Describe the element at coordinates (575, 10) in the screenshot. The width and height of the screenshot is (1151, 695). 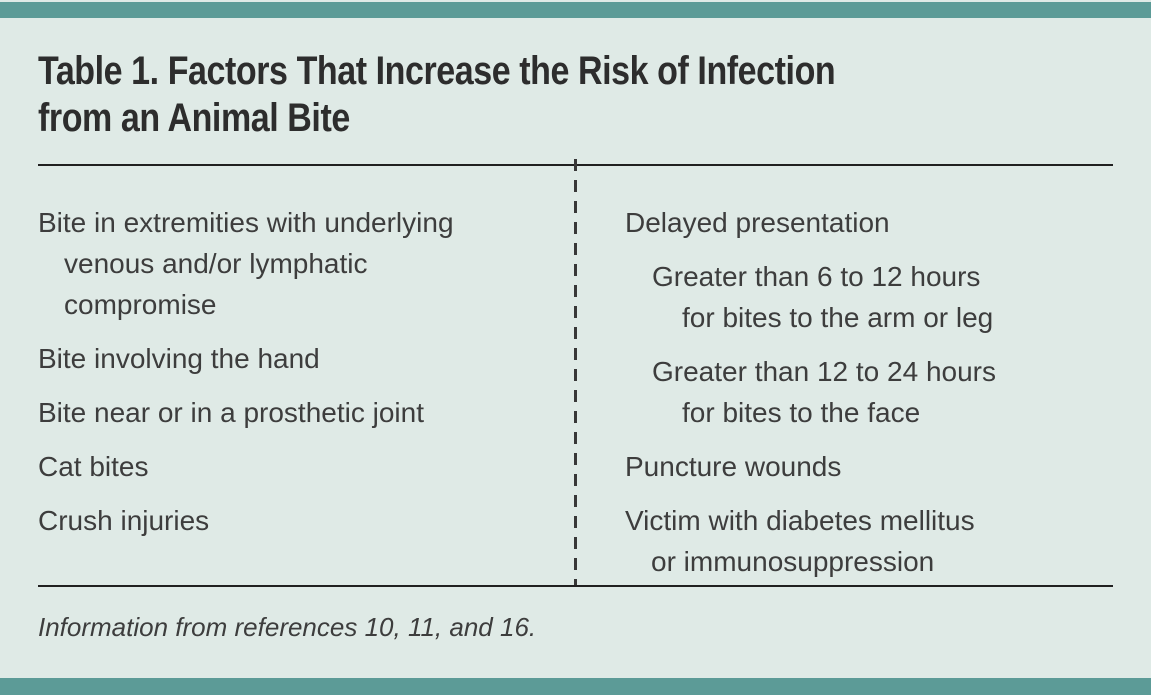
I see `top-accent-bar` at that location.